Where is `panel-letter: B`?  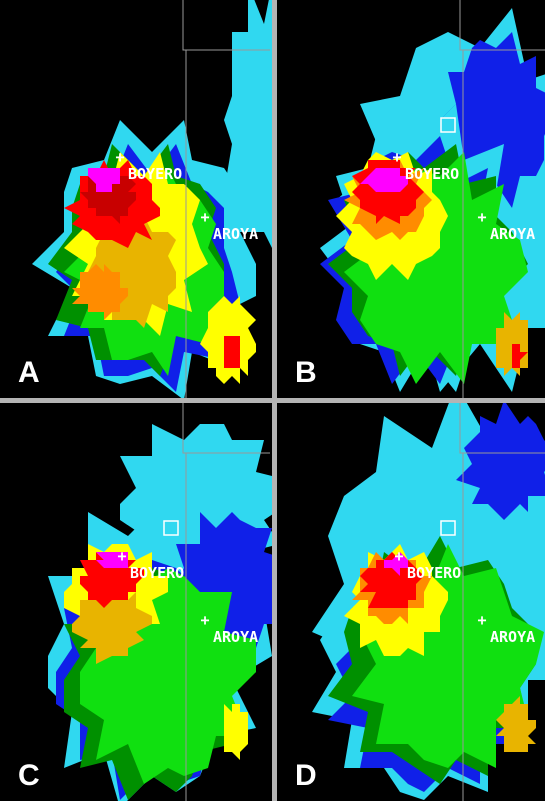 panel-letter: B is located at coordinates (306, 372).